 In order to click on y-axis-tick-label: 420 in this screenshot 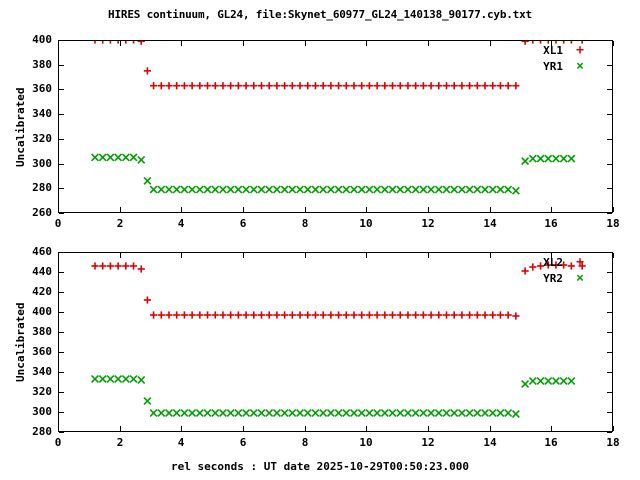, I will do `click(42, 291)`.